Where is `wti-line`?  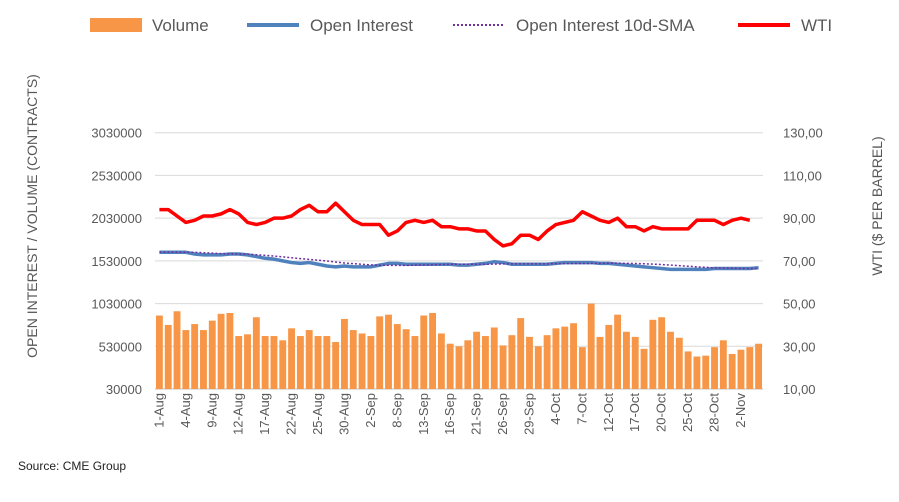 wti-line is located at coordinates (455, 224).